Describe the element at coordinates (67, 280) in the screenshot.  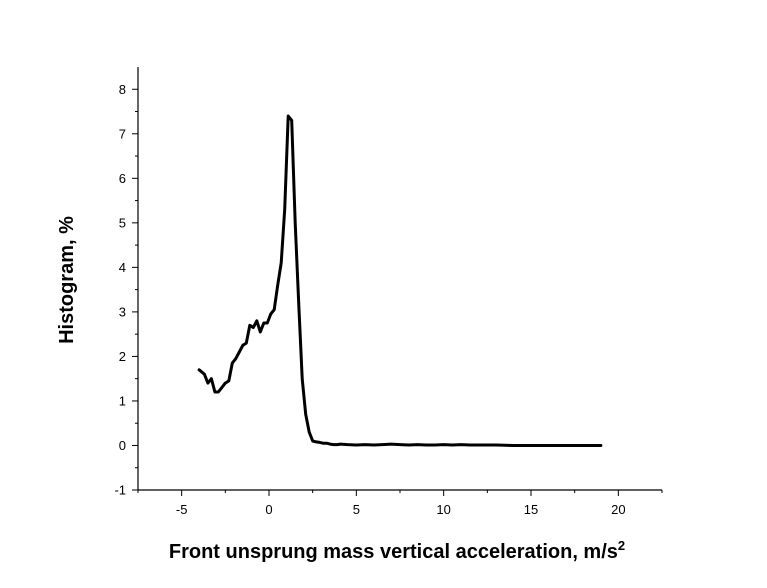
I see `y-axis-label: Histogram, %` at that location.